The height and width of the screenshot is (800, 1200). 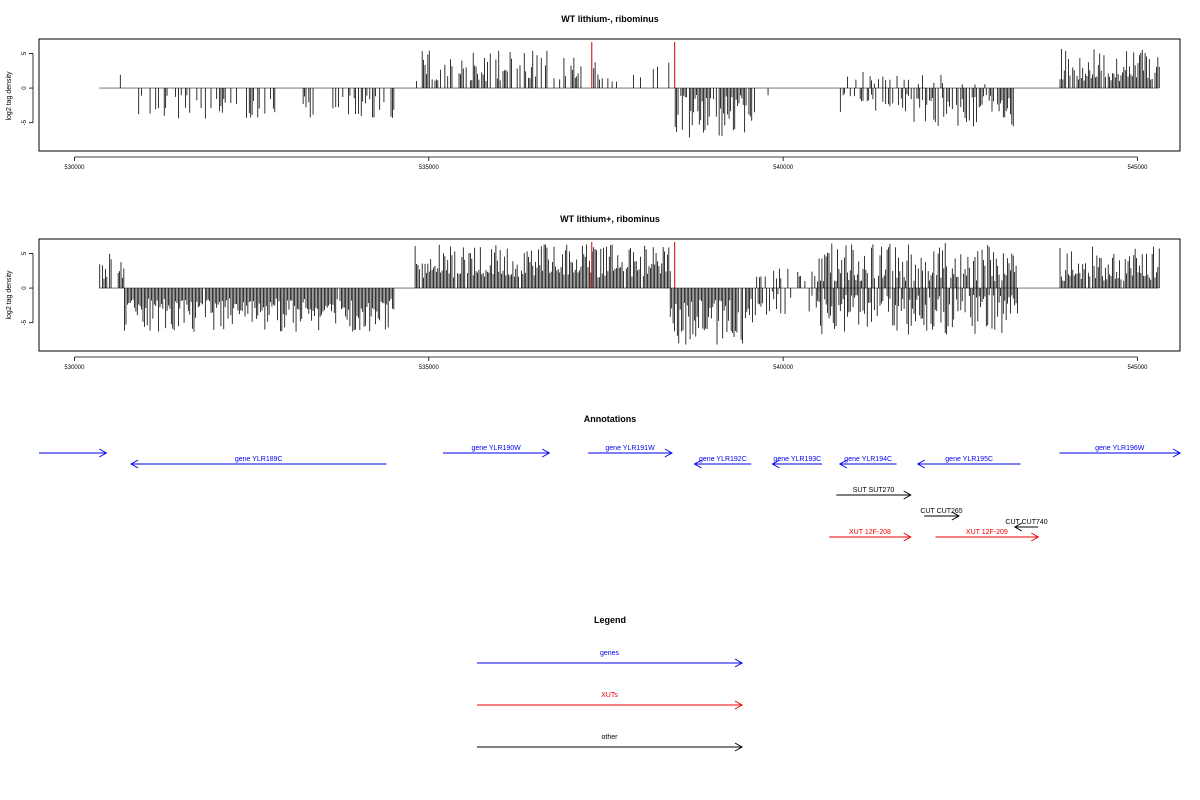 I want to click on feature-label: gene YLR194C, so click(x=868, y=459).